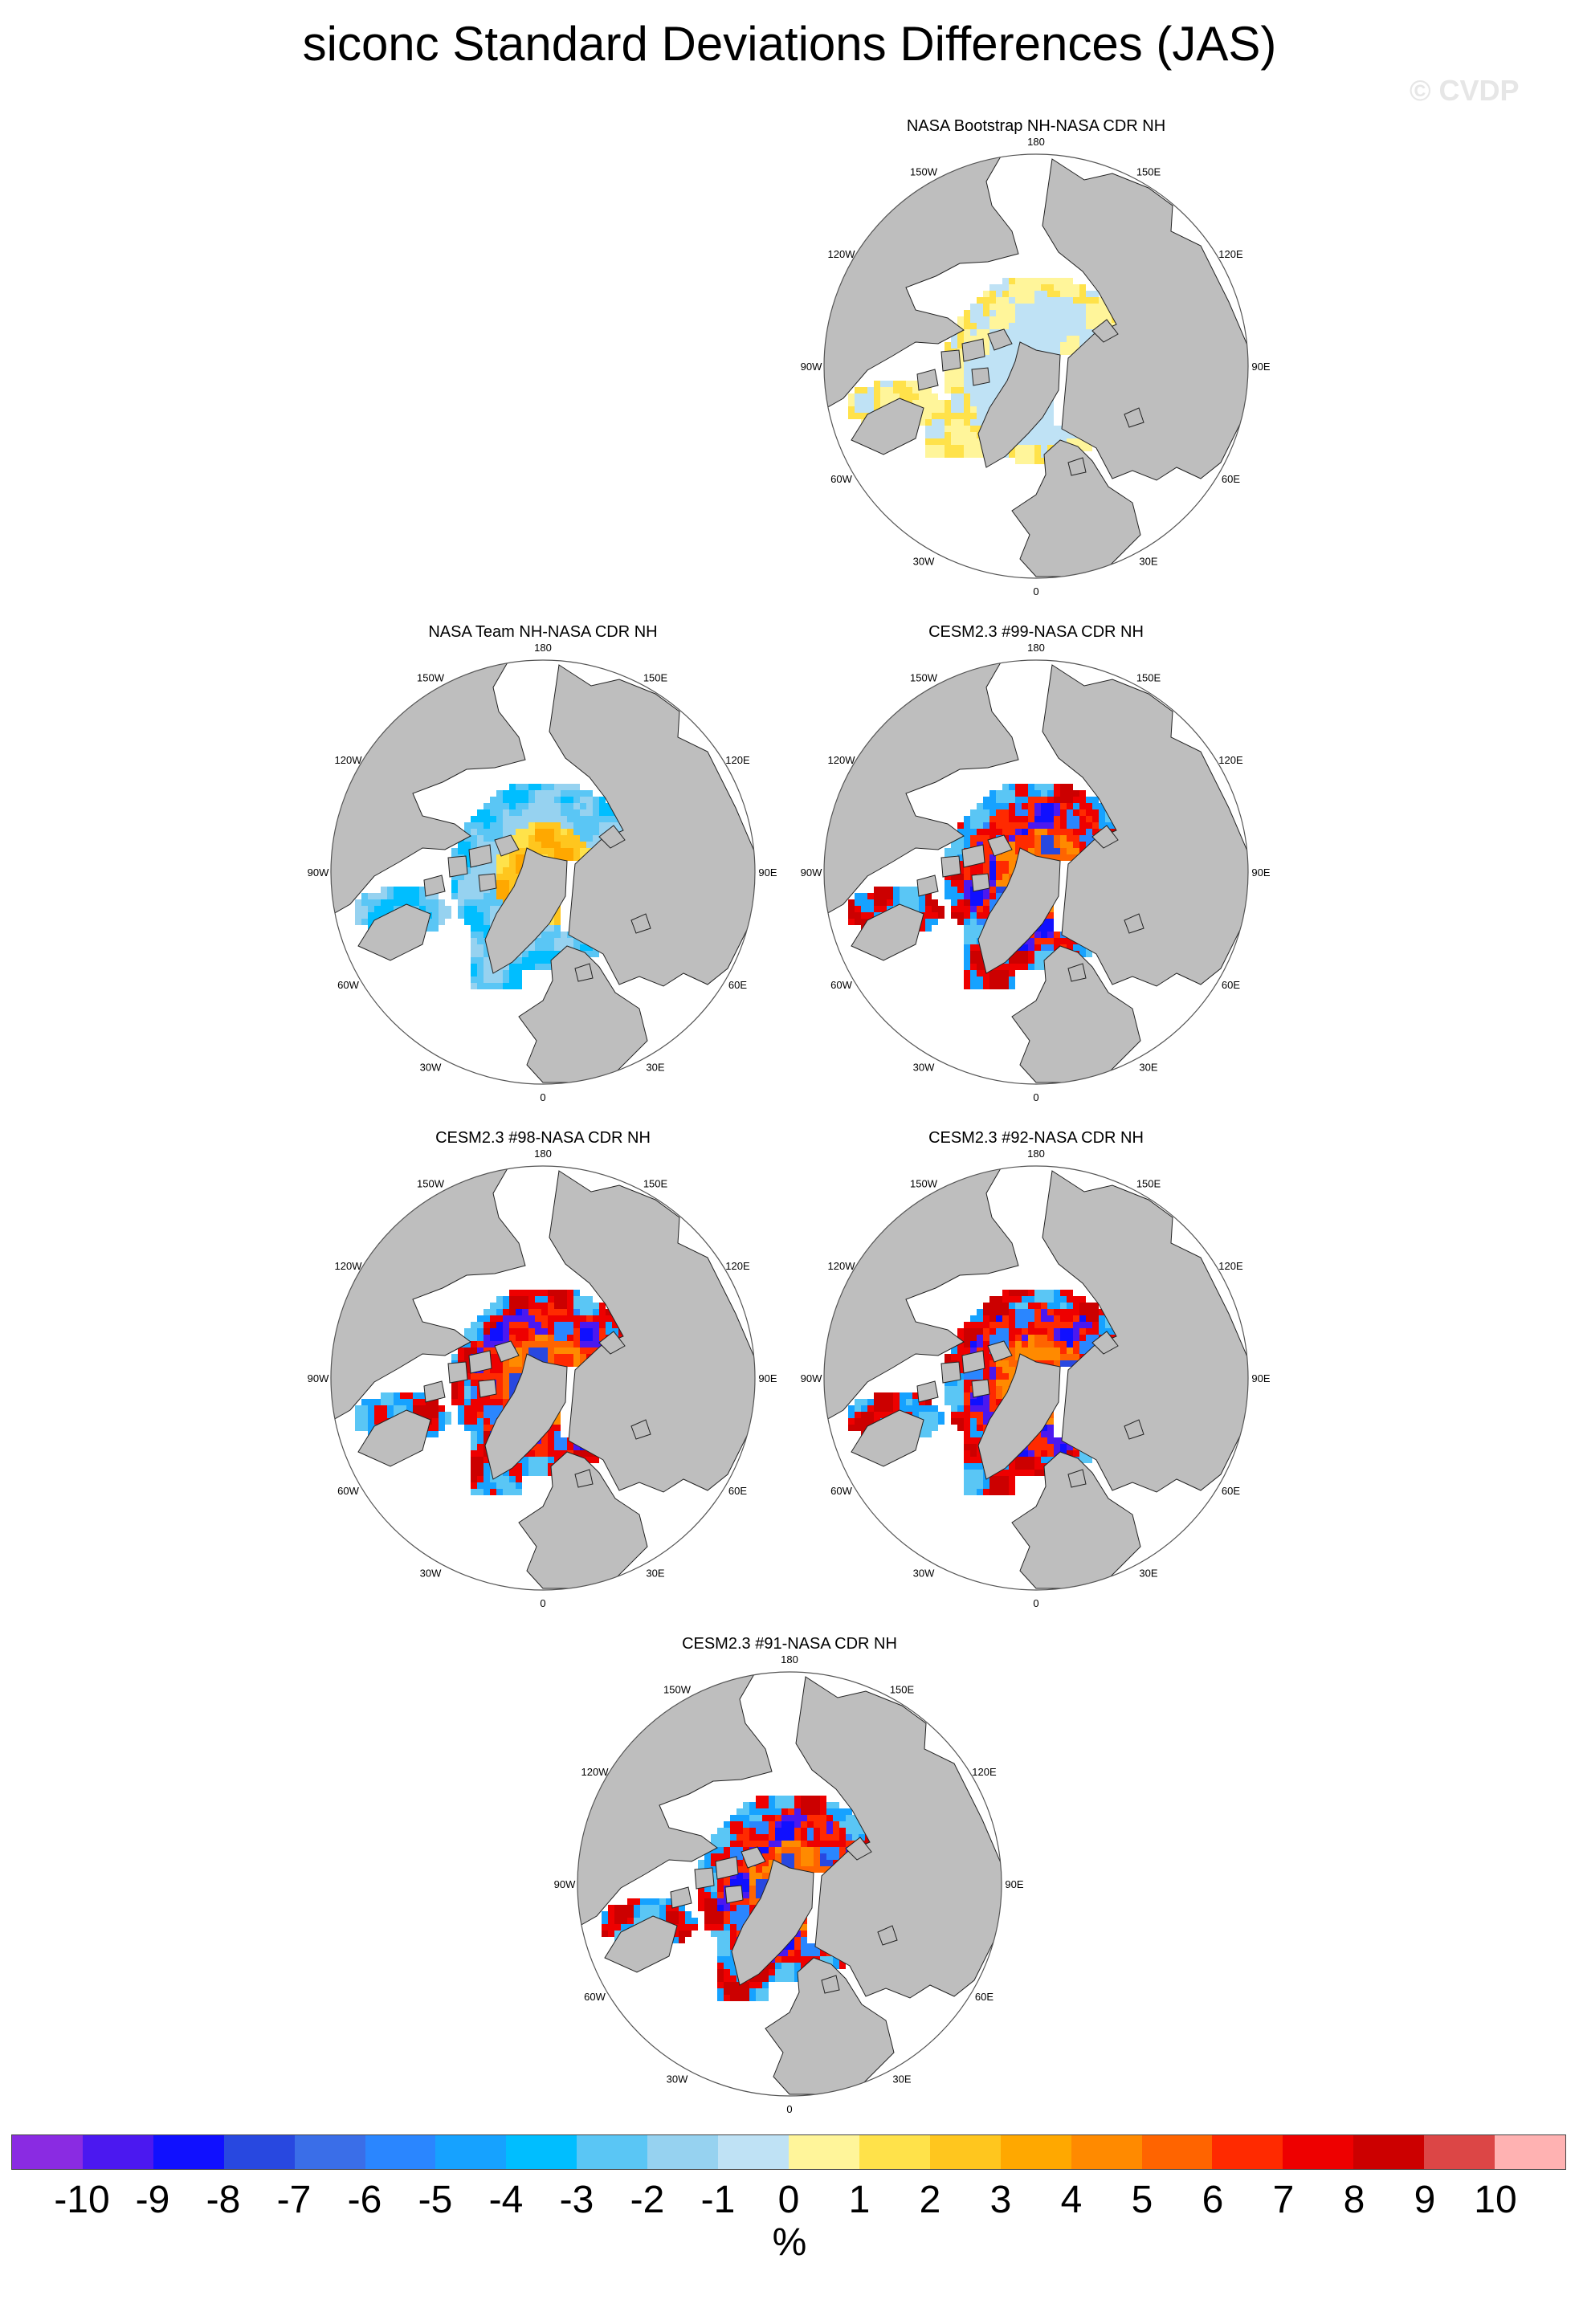 The height and width of the screenshot is (2324, 1579). I want to click on longitude-label: 120W, so click(349, 760).